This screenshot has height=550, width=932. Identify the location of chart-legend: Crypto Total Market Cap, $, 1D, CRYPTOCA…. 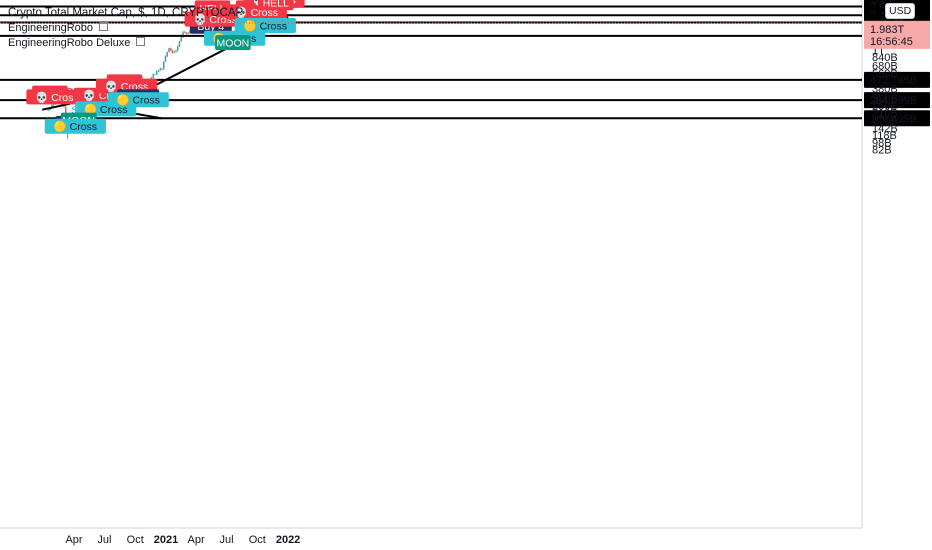
(125, 28).